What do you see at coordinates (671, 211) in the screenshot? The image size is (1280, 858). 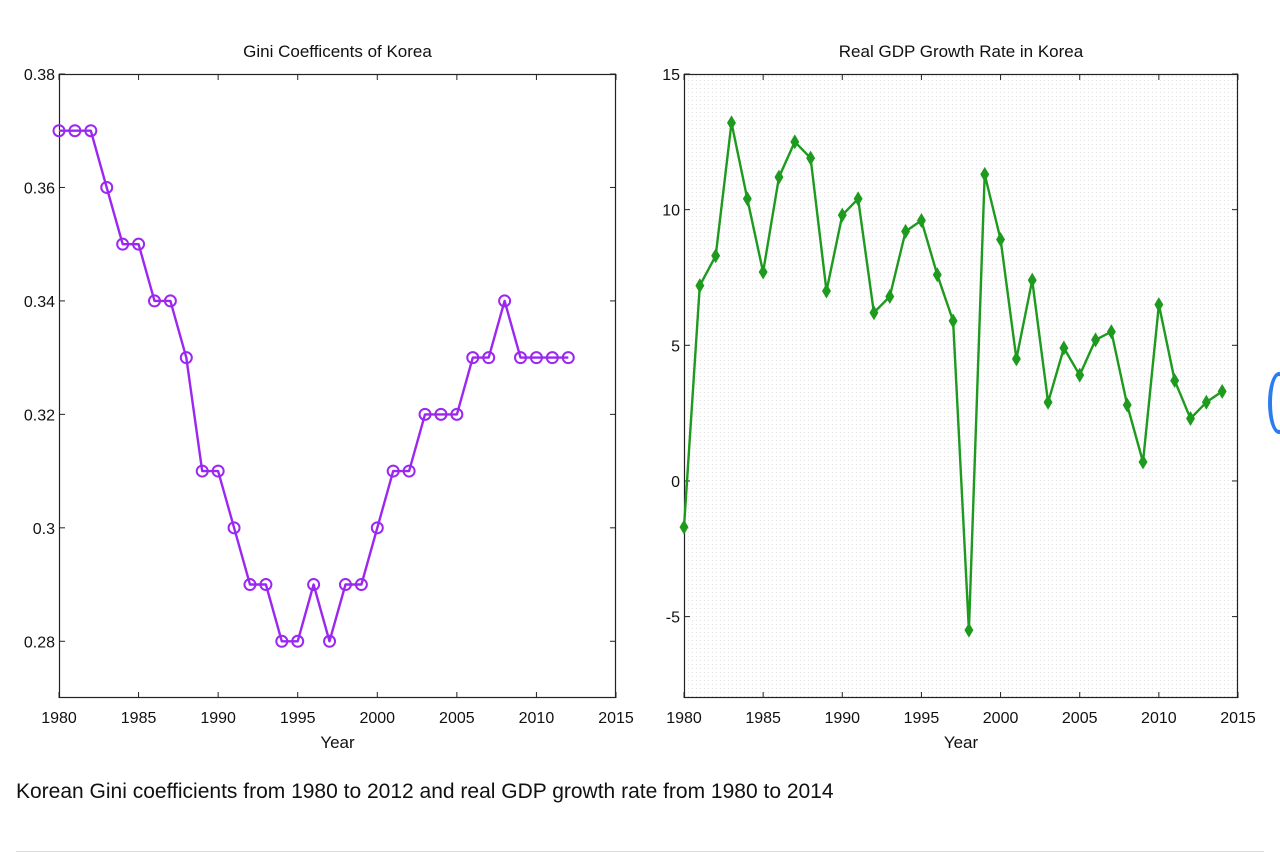 I see `y-tick-label: 10` at bounding box center [671, 211].